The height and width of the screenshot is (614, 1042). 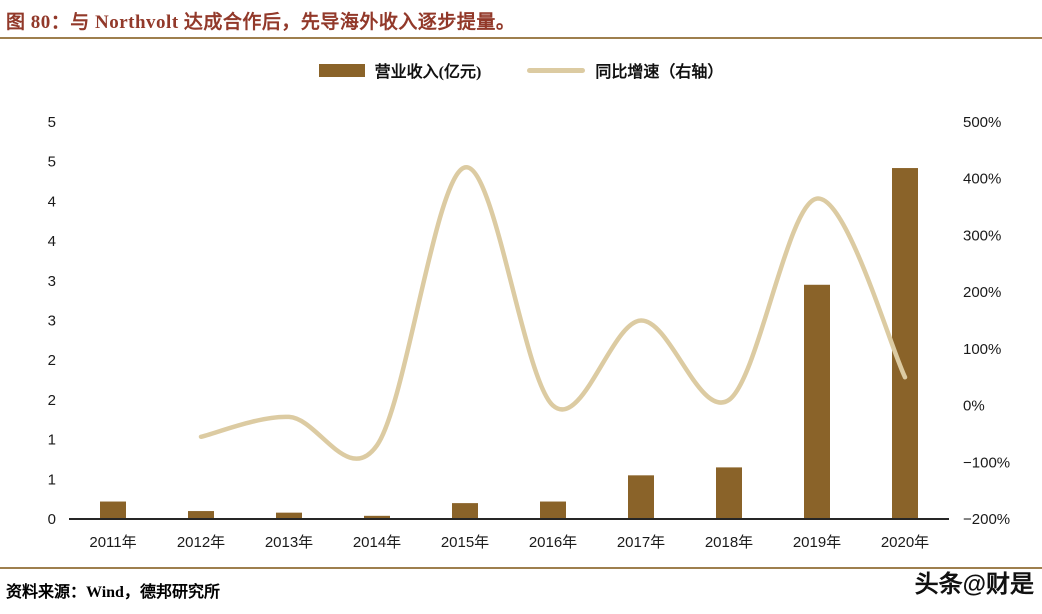 I want to click on legend-item-growth: 同比增速（右轴）, so click(x=625, y=70).